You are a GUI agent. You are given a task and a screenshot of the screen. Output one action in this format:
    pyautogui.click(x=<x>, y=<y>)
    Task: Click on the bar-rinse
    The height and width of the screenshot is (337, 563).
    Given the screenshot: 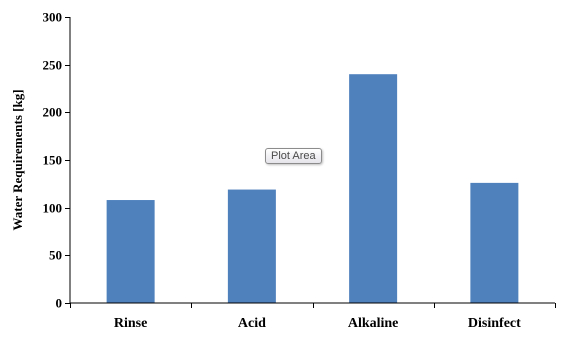 What is the action you would take?
    pyautogui.click(x=130, y=251)
    